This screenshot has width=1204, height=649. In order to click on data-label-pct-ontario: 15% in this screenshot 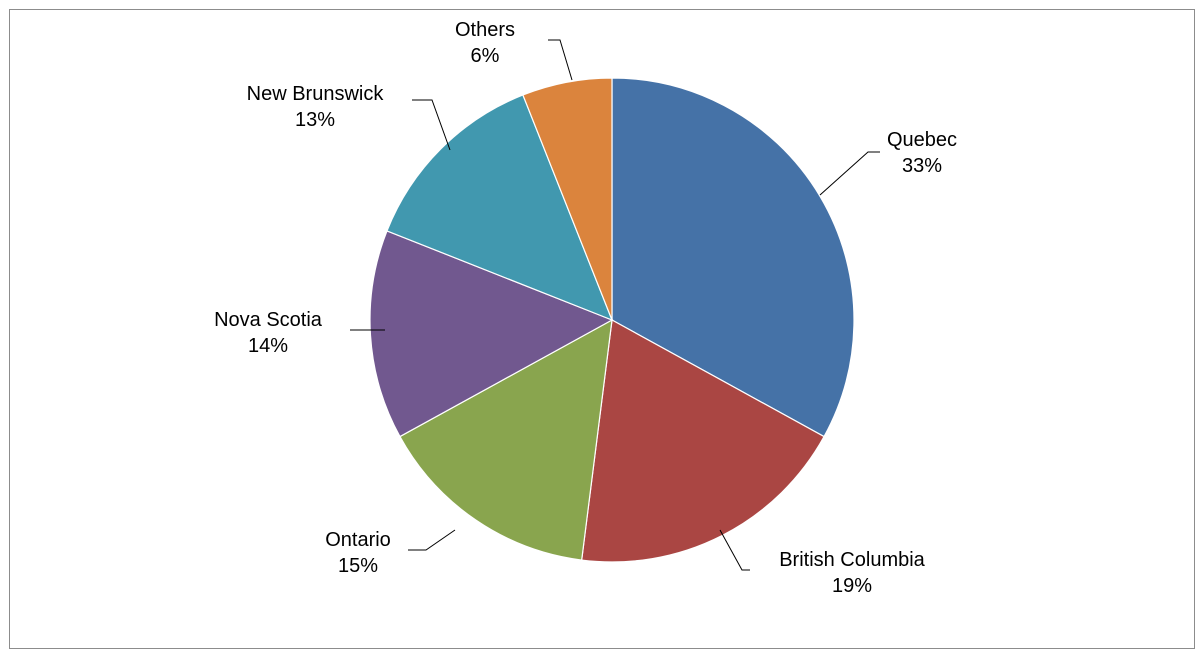, I will do `click(358, 566)`.